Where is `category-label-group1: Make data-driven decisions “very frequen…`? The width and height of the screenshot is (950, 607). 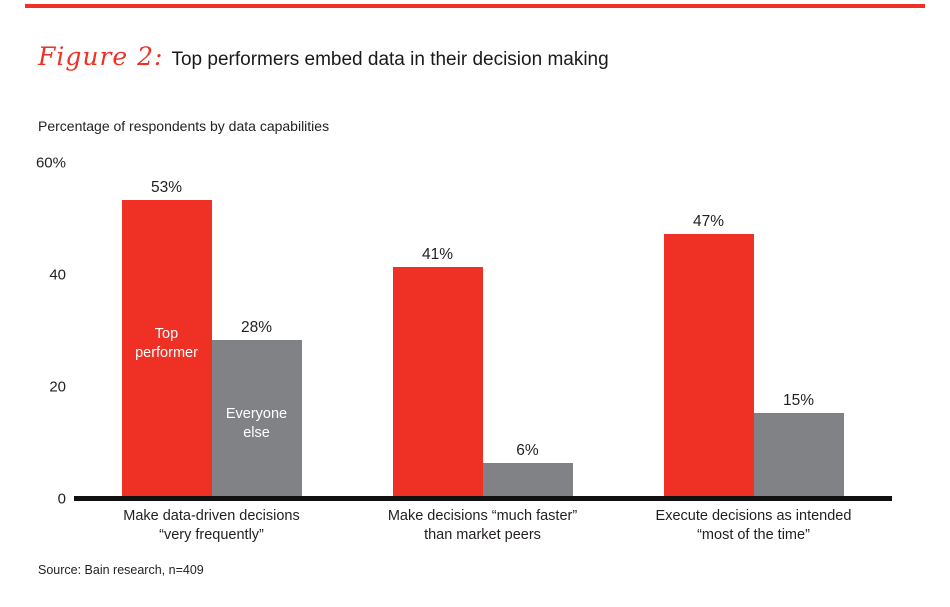 category-label-group1: Make data-driven decisions “very frequen… is located at coordinates (211, 525).